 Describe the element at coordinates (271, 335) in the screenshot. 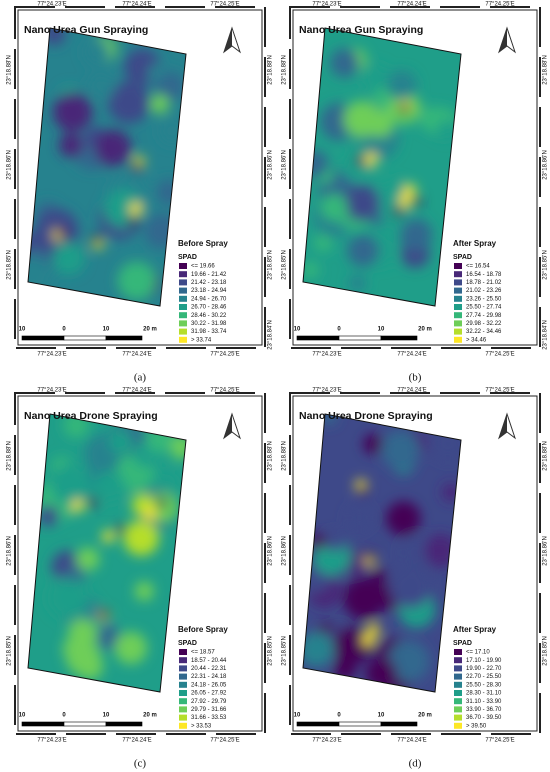

I see `coord-label: 23°18.84'N` at that location.